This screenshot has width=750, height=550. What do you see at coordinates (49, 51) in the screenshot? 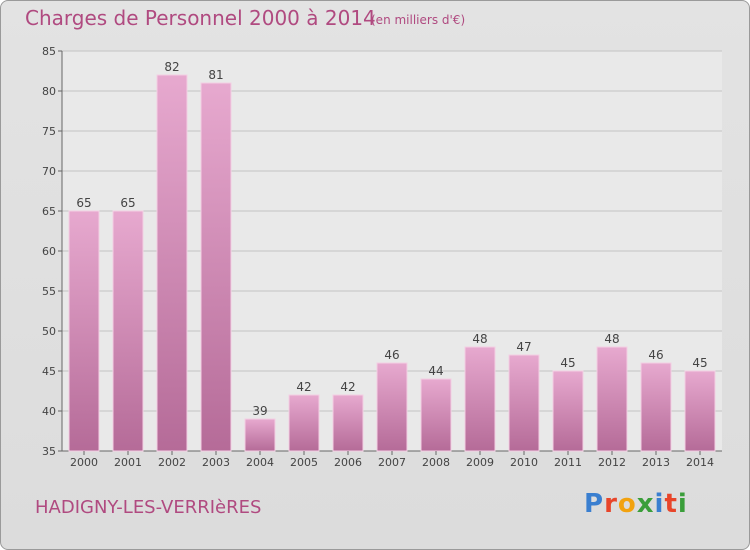
I see `y-tick-label: 85` at bounding box center [49, 51].